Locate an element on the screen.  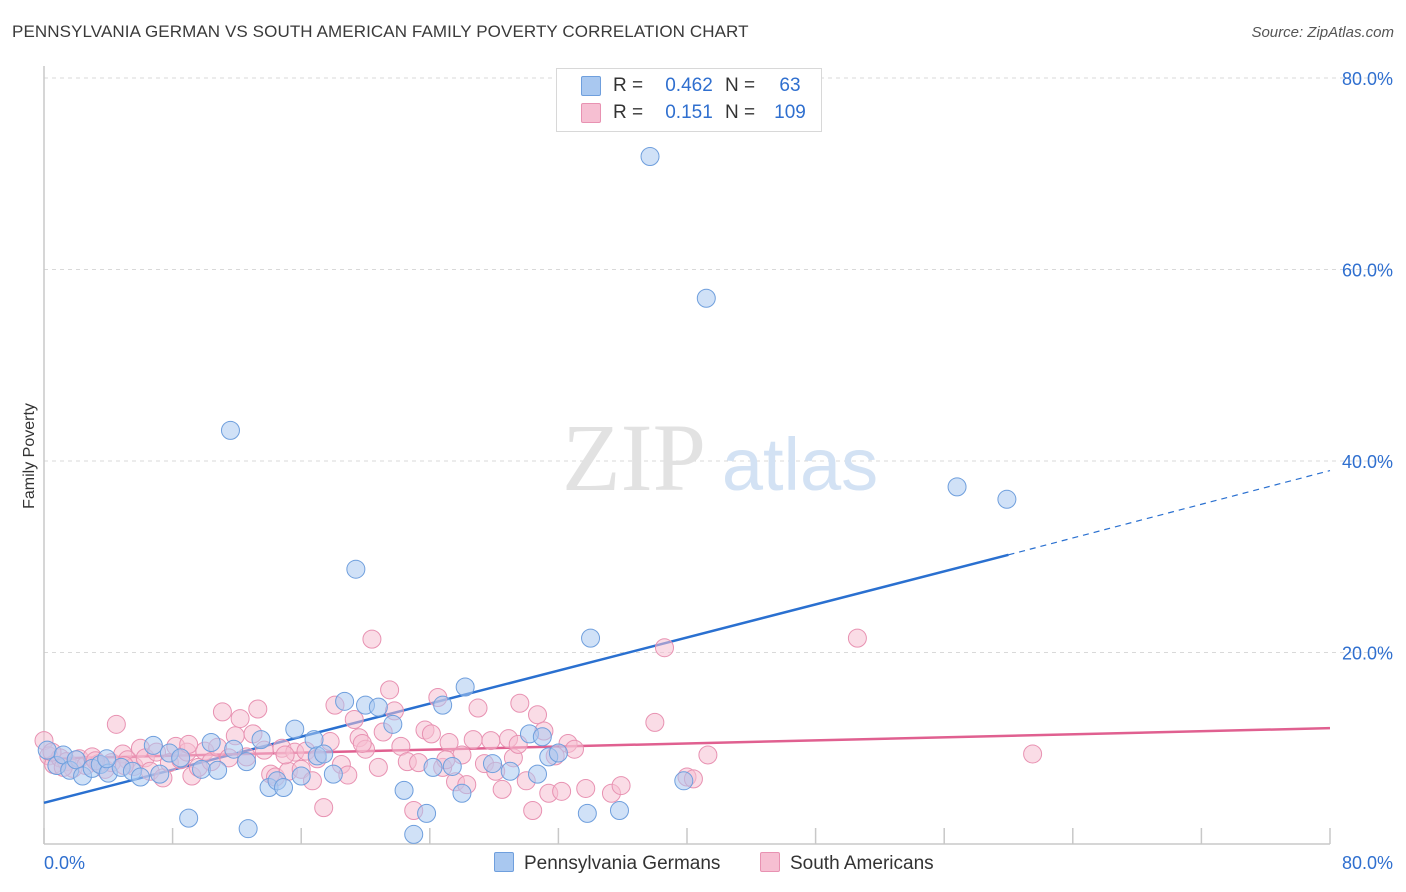
y-tick-label: 40.0% is located at coordinates (1367, 462).